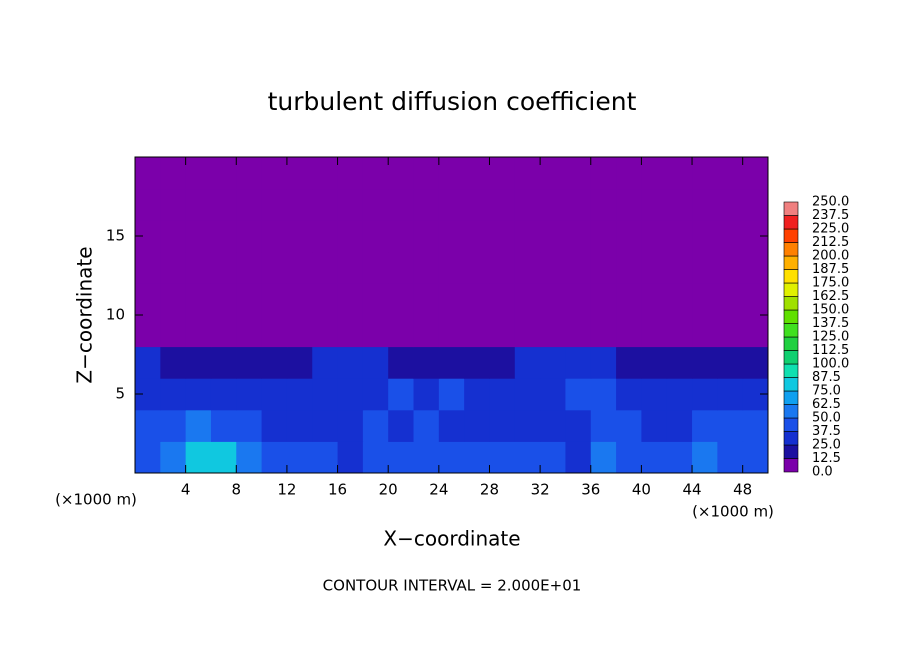 Image resolution: width=904 pixels, height=654 pixels. Describe the element at coordinates (540, 490) in the screenshot. I see `x-tick-label: 32` at that location.